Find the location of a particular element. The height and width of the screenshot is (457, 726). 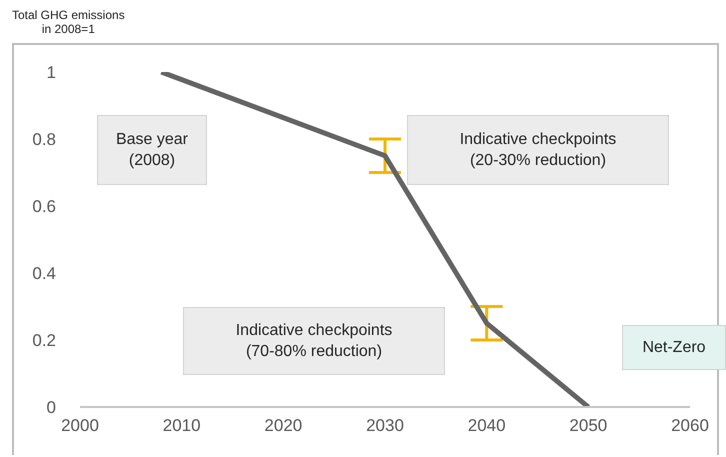

x-tick-label: 2010 is located at coordinates (181, 426).